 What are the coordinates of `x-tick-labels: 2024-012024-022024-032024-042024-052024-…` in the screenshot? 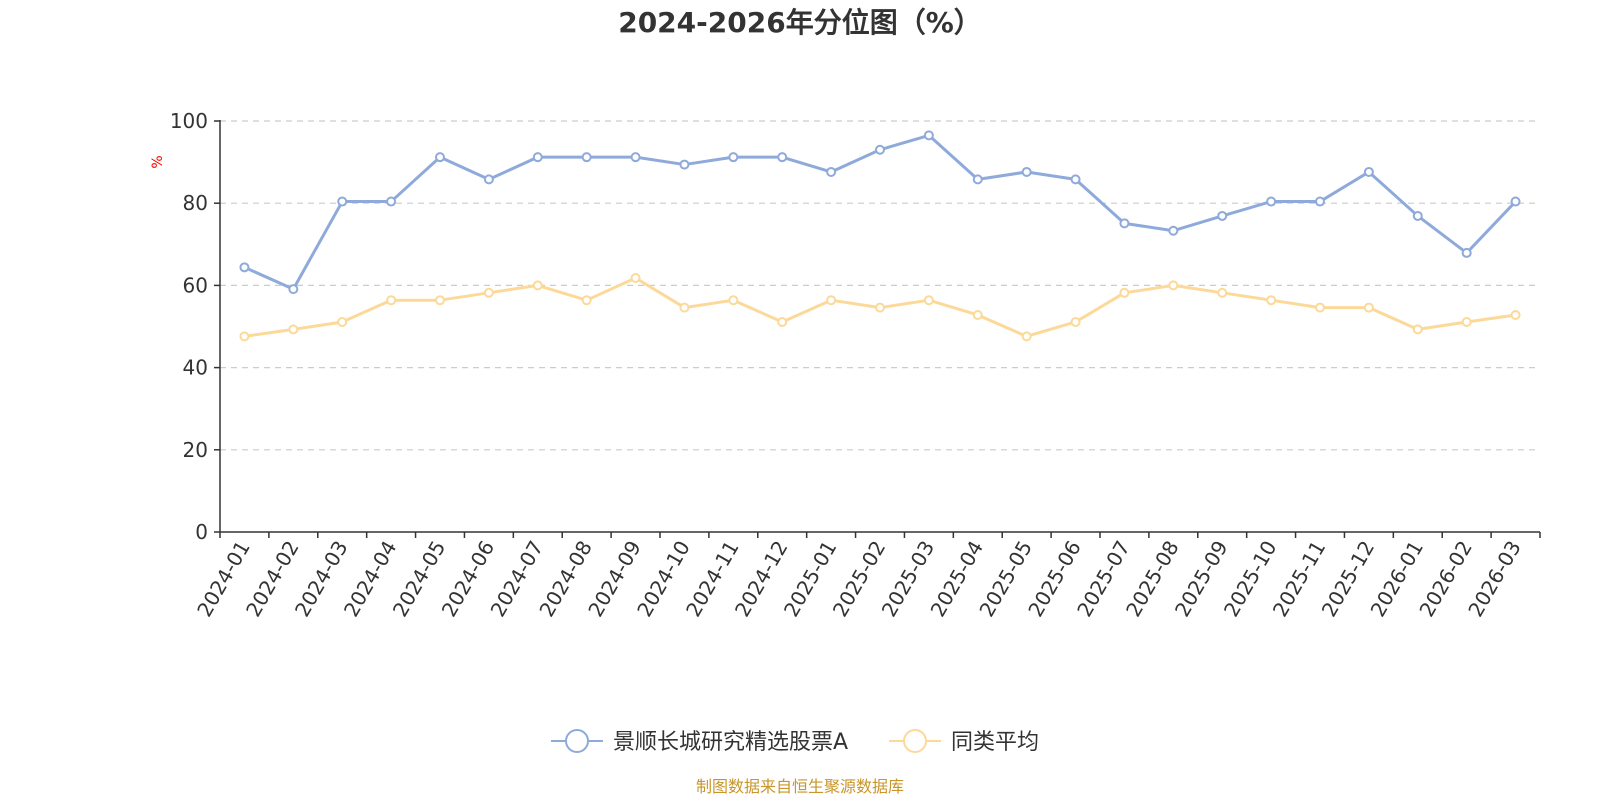 It's located at (859, 579).